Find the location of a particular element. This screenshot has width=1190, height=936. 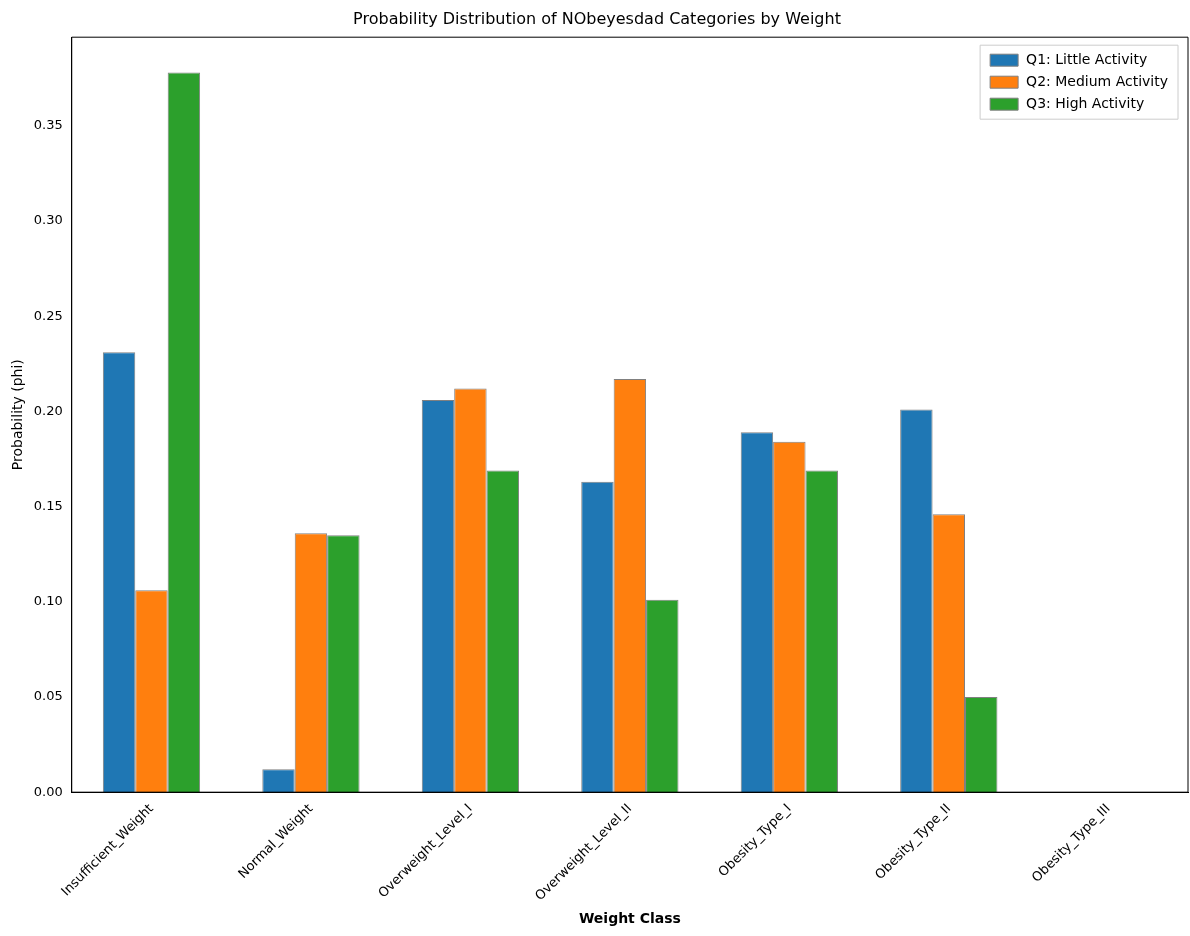

chart-title: Probability Distribution of NObeyesdad Categories by Weight is located at coordinates (597, 18).